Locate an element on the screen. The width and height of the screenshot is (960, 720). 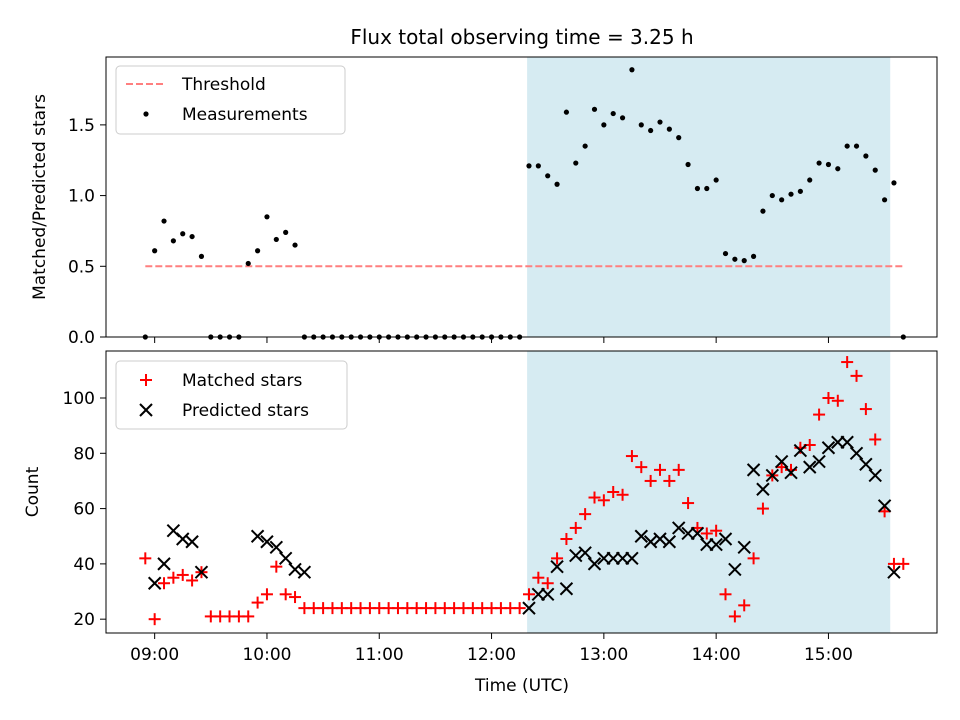
bottom-y-tick-label: 60 is located at coordinates (84, 510).